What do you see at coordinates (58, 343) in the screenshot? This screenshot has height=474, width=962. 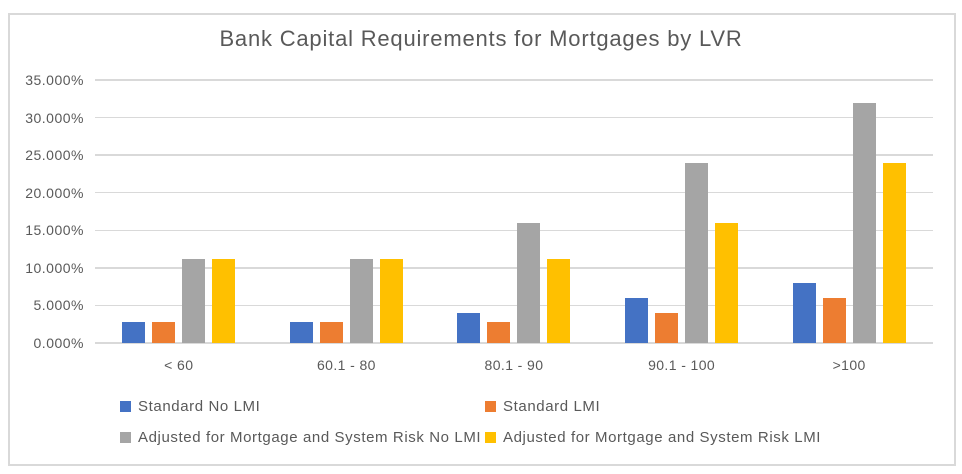 I see `y-axis-tick-label: 0.000%` at bounding box center [58, 343].